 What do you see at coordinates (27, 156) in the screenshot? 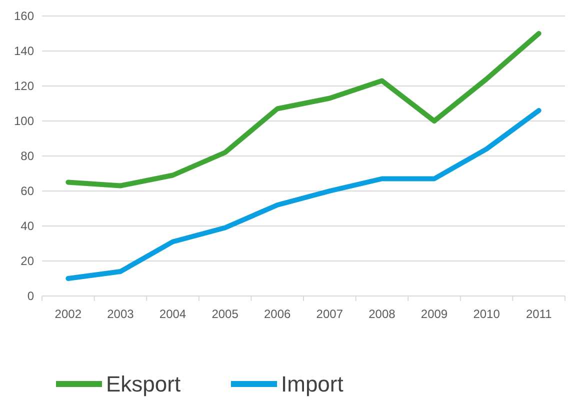
I see `y-tick-label: 80` at bounding box center [27, 156].